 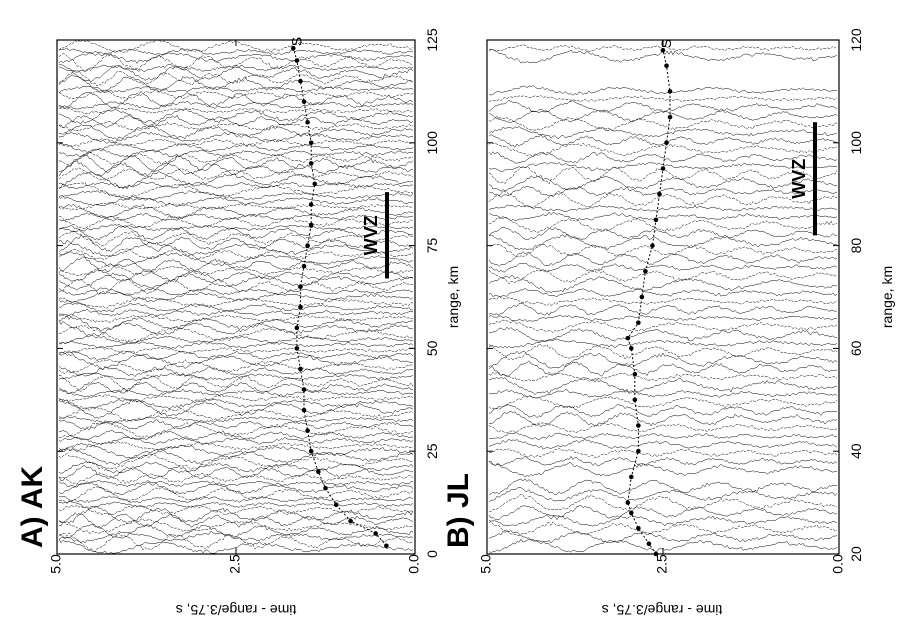 What do you see at coordinates (432, 246) in the screenshot?
I see `range-tick-label: 75` at bounding box center [432, 246].